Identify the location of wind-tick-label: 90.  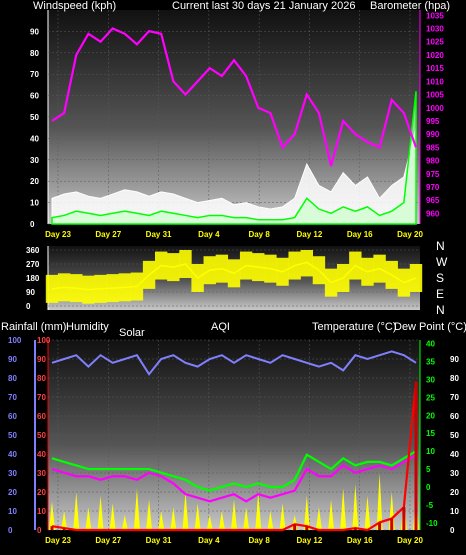
(34, 31).